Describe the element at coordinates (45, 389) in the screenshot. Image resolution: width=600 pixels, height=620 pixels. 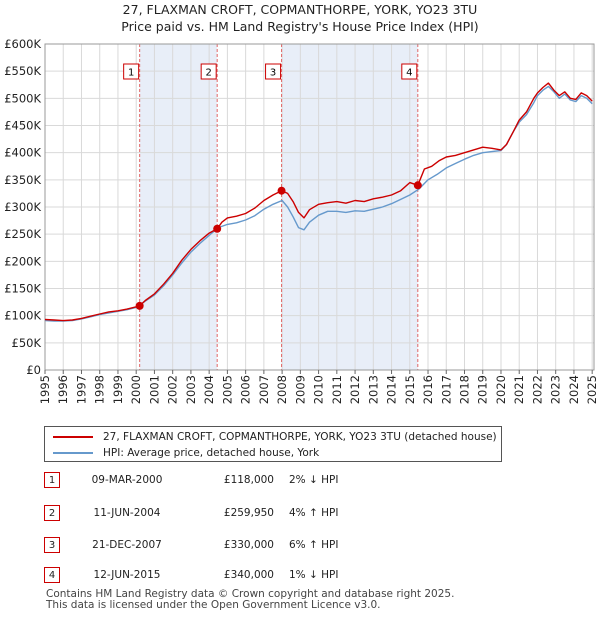
I see `x-tick-label: 1995` at that location.